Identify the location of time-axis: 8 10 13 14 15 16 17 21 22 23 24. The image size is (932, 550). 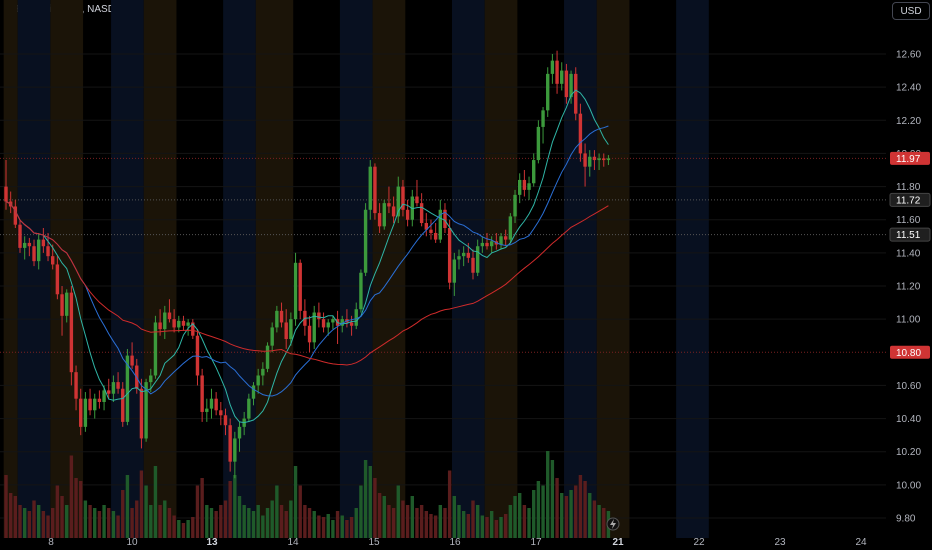
(457, 542).